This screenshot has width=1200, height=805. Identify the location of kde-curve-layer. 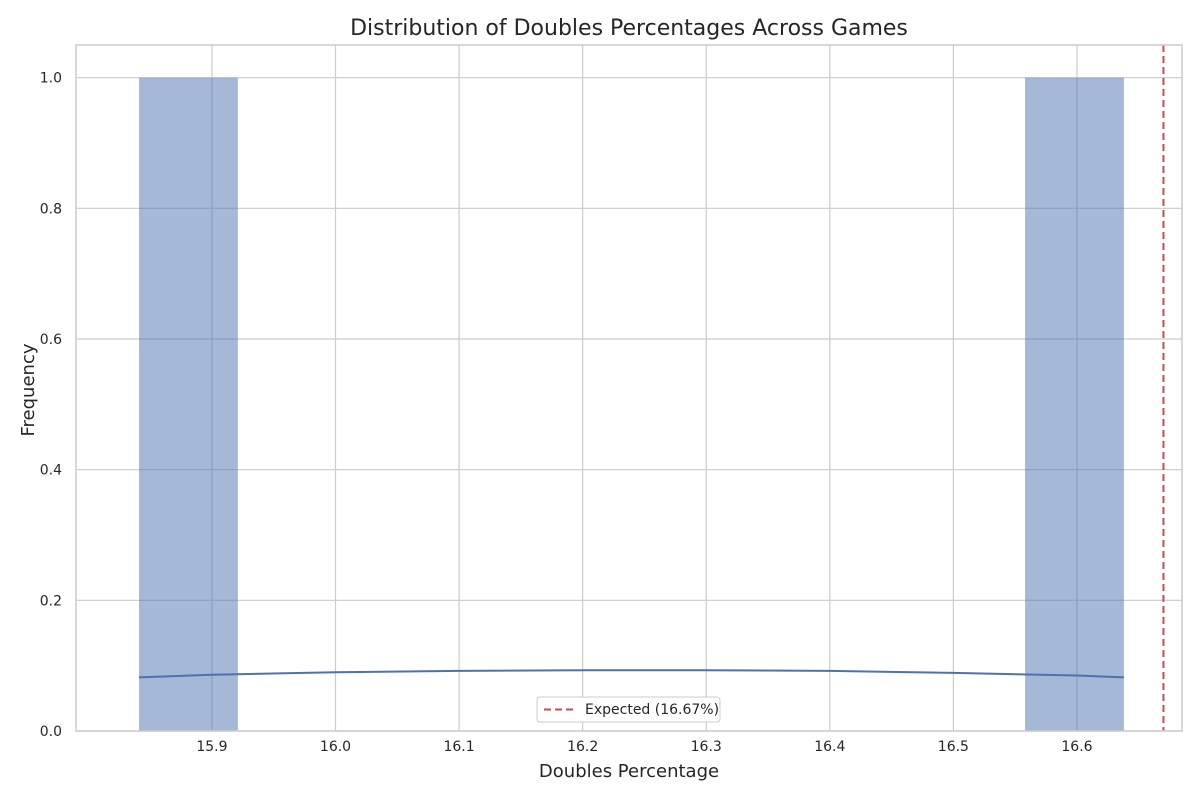
(631, 674).